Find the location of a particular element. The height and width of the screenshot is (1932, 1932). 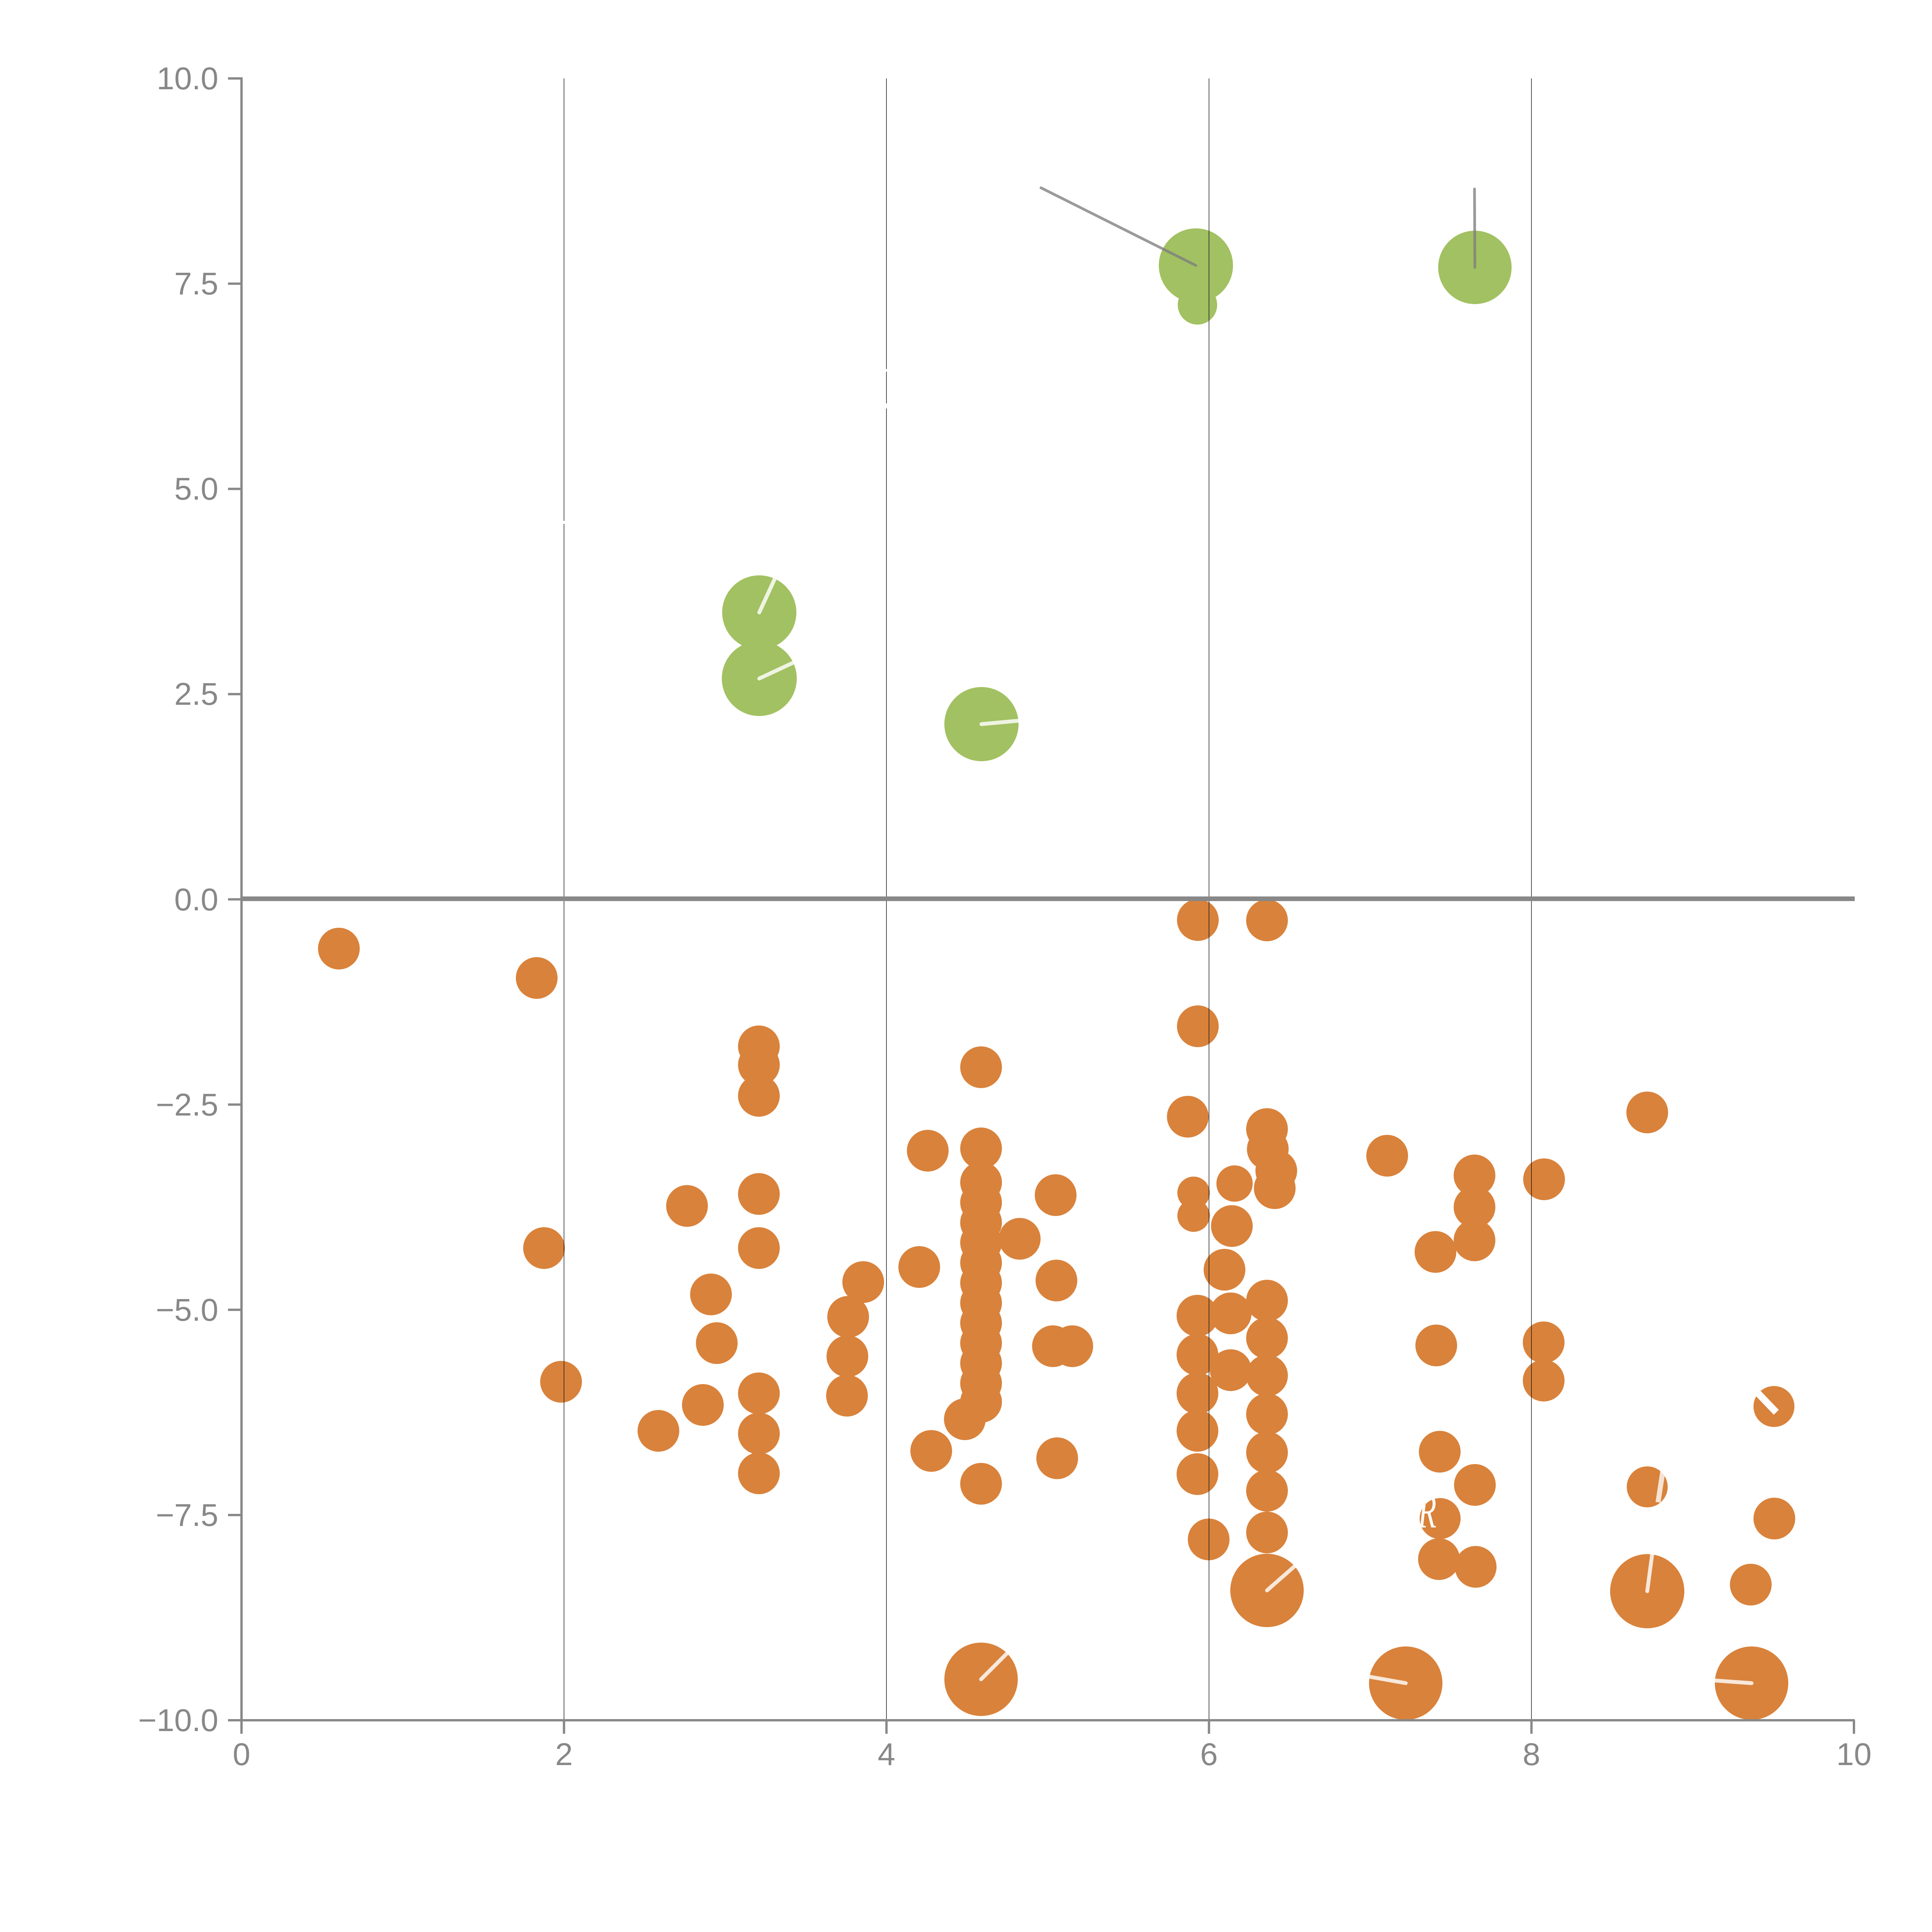

svg-text: 2 is located at coordinates (564, 1755).